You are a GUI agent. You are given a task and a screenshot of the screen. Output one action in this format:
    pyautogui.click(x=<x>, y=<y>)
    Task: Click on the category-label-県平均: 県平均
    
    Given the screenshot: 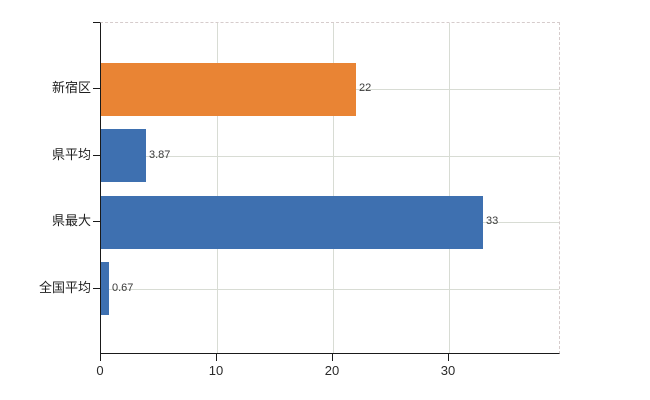 What is the action you would take?
    pyautogui.click(x=71, y=154)
    